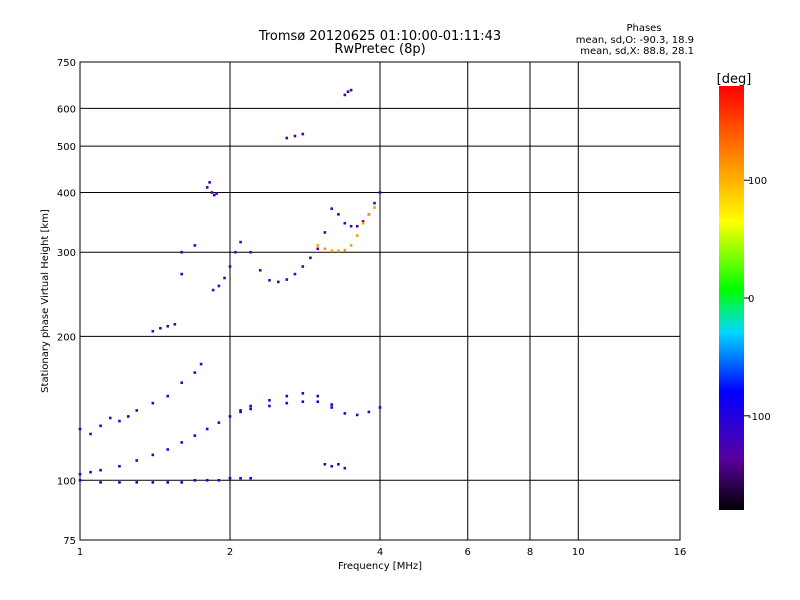 This screenshot has height=600, width=800. Describe the element at coordinates (66, 109) in the screenshot. I see `y-tick-label: 600` at that location.